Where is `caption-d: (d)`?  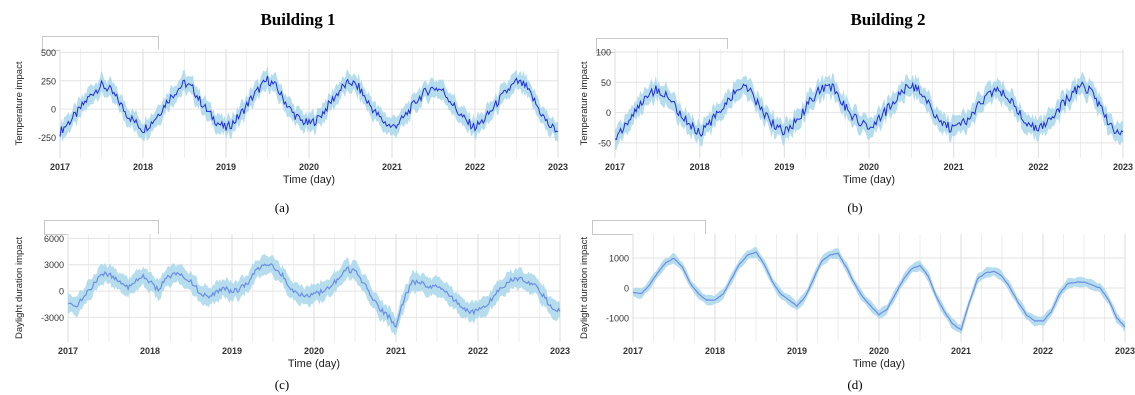 caption-d: (d) is located at coordinates (855, 384).